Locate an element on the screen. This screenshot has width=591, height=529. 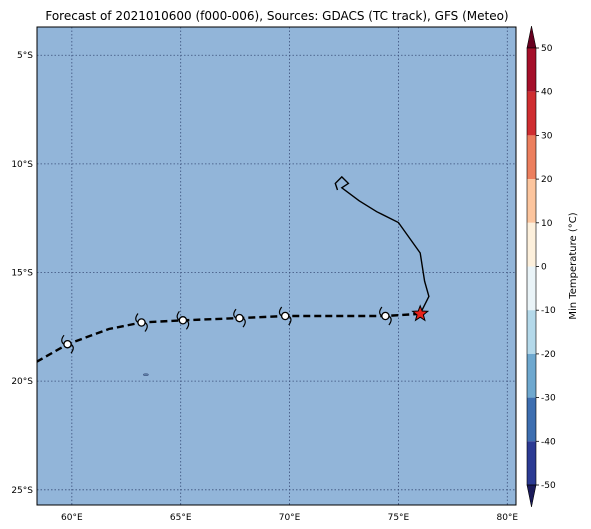
colorbar-extend-top is located at coordinates (531, 37).